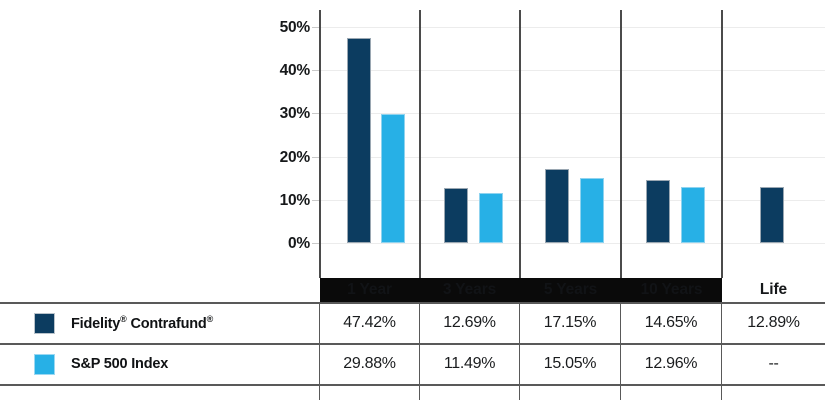  Describe the element at coordinates (295, 200) in the screenshot. I see `y-axis-label-10: 10%` at that location.